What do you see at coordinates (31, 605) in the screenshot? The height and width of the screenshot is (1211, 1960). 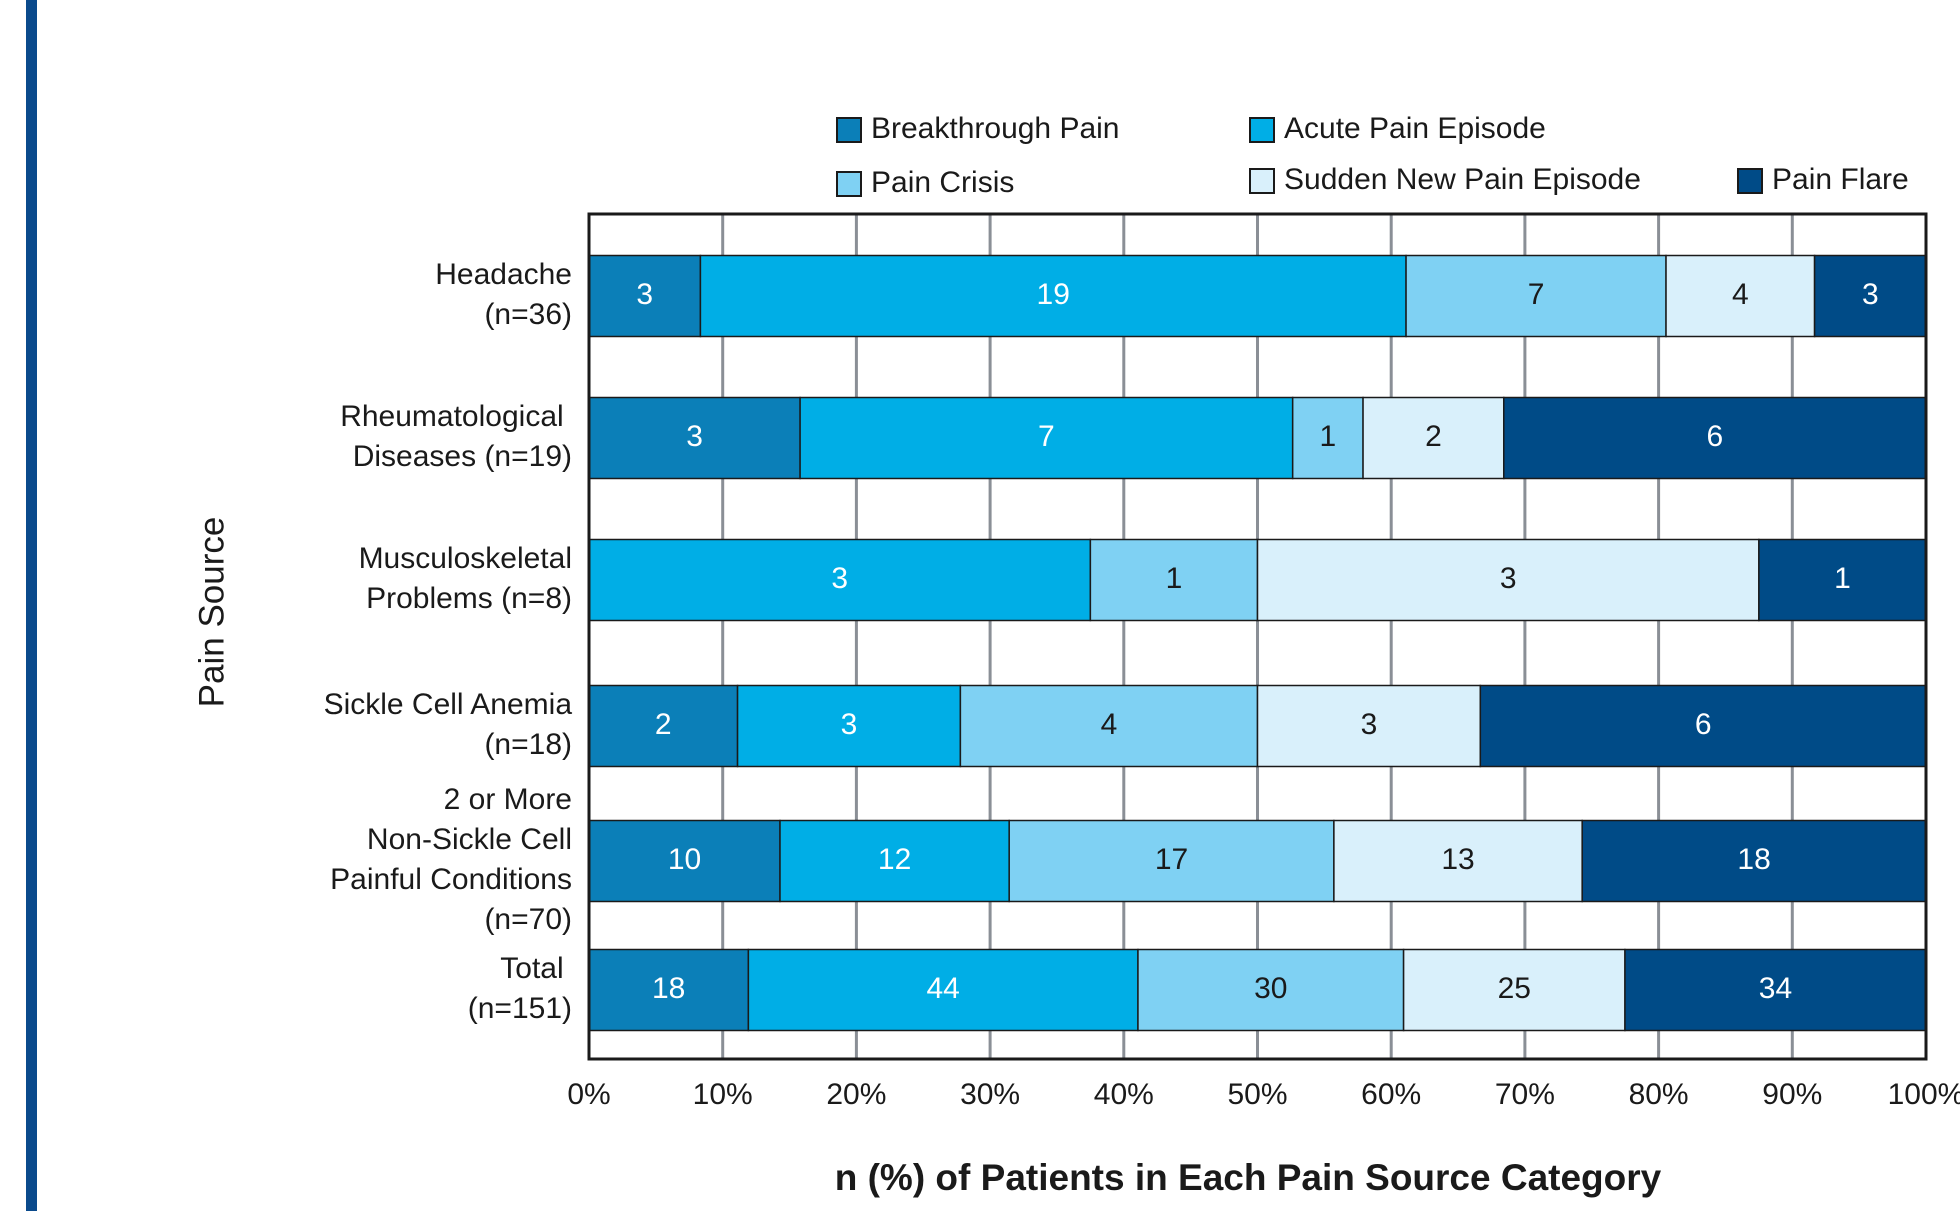 I see `side-bar` at bounding box center [31, 605].